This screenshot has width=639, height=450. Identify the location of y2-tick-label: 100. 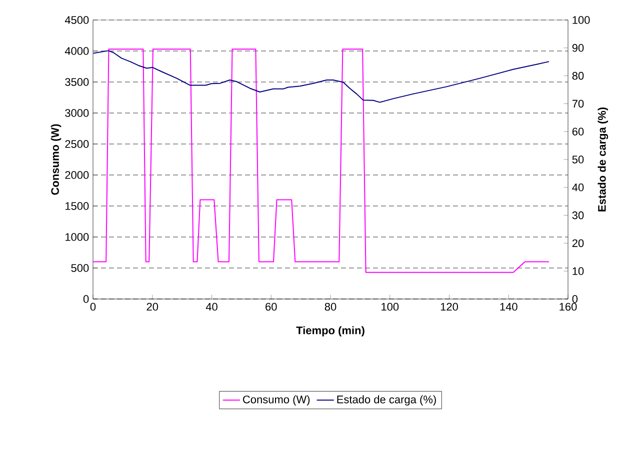
(581, 20).